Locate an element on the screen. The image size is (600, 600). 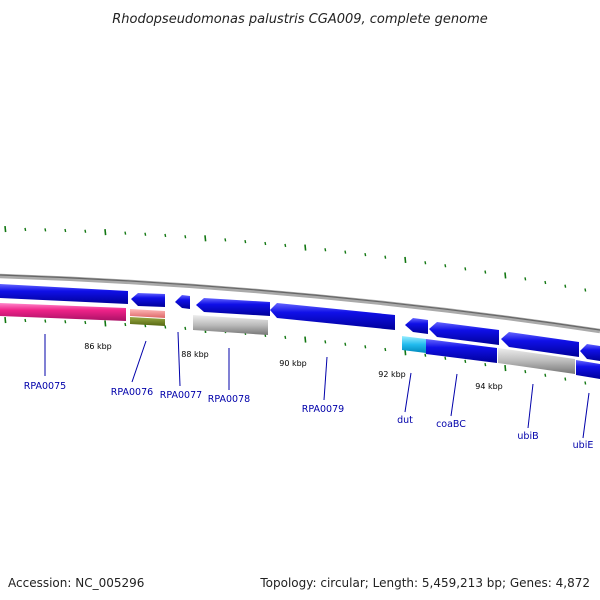
leader-coabc is located at coordinates (454, 395).